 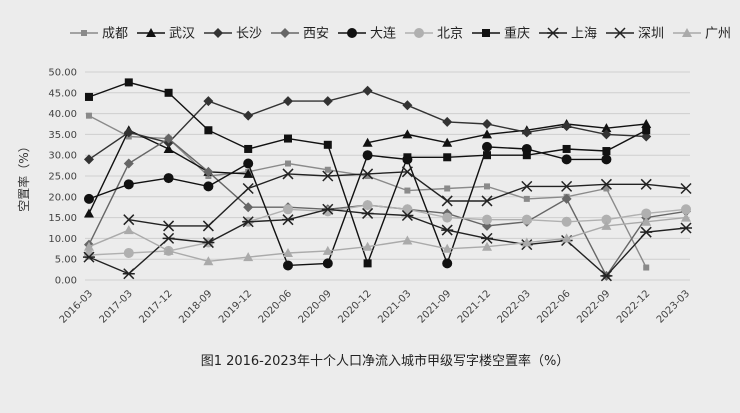 What do you see at coordinates (316, 34) in the screenshot?
I see `legend-label: 西安` at bounding box center [316, 34].